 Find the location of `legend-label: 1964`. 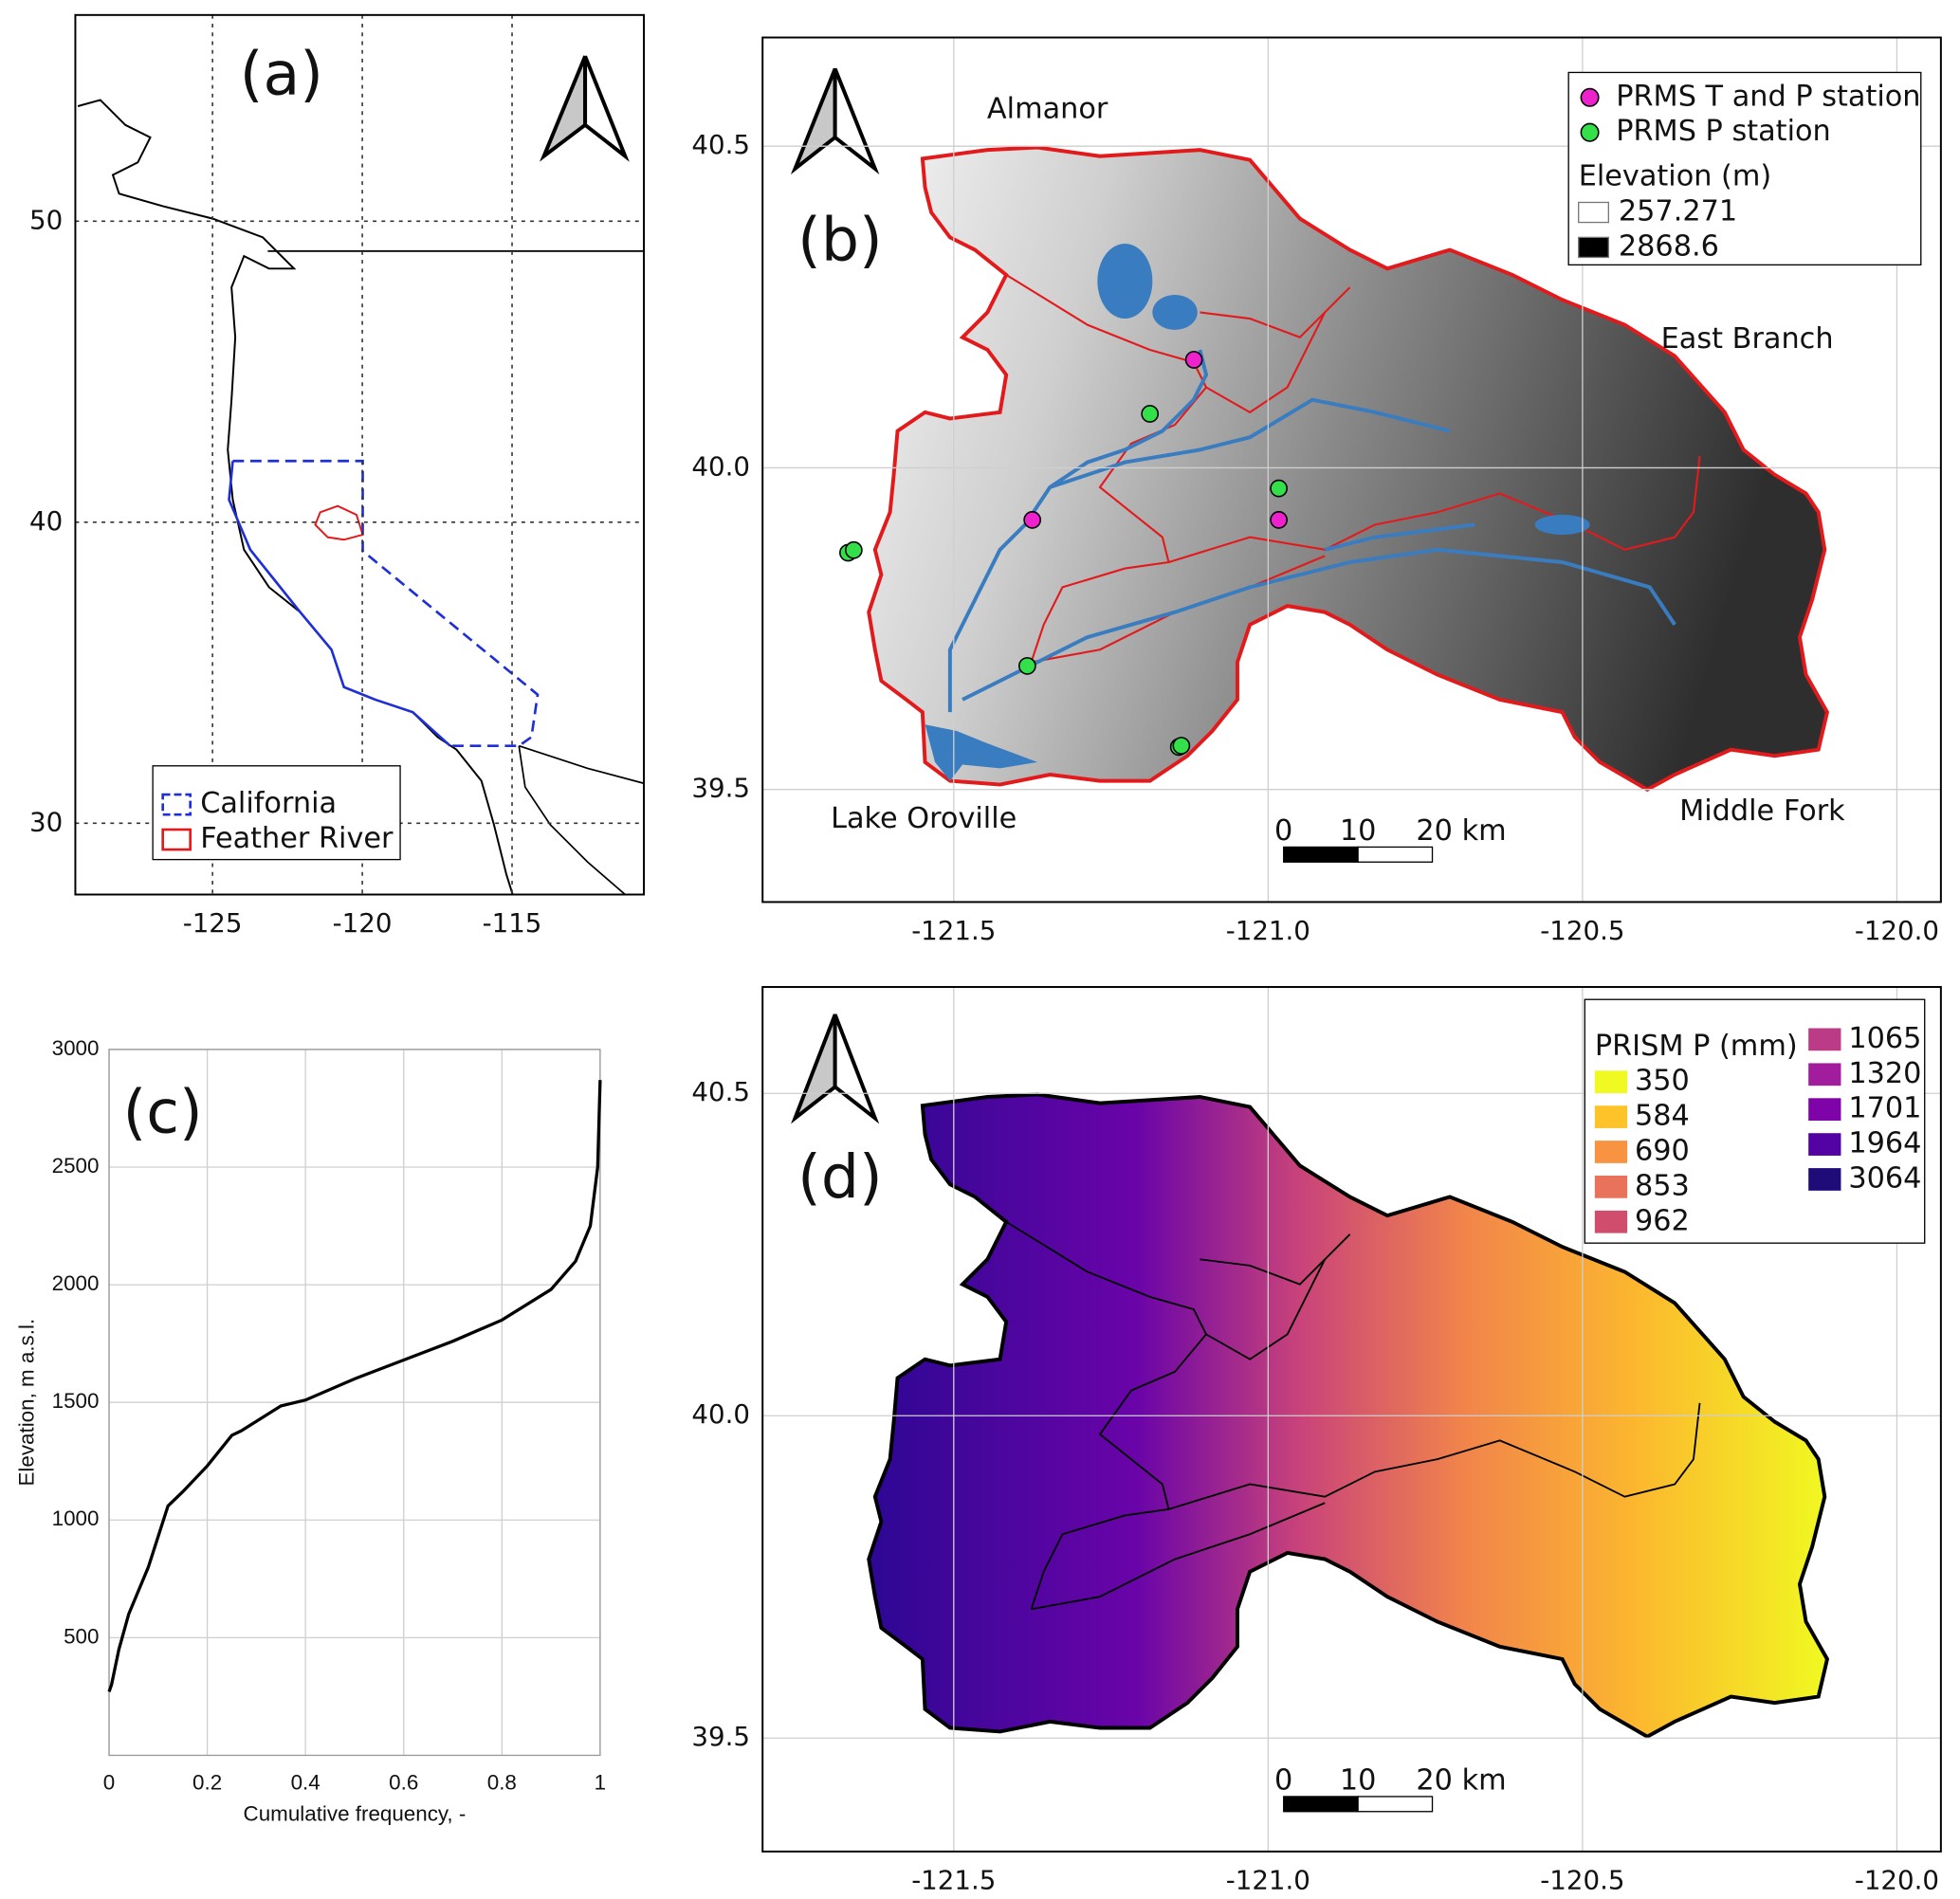

legend-label: 1964 is located at coordinates (1884, 1143).